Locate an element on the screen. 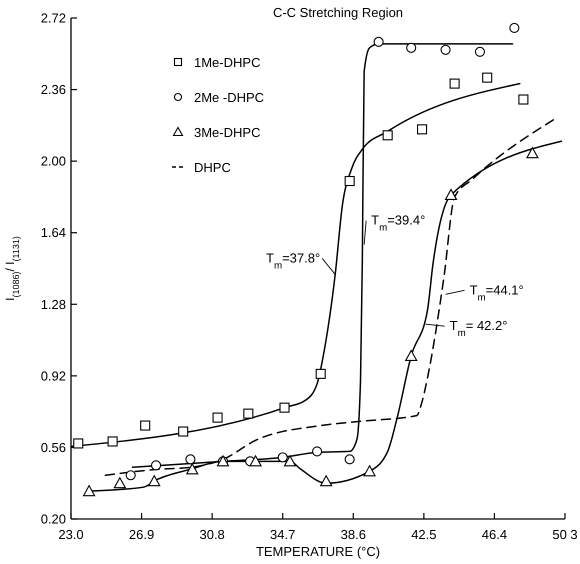  x-tick-label: 23.0 is located at coordinates (71, 534).